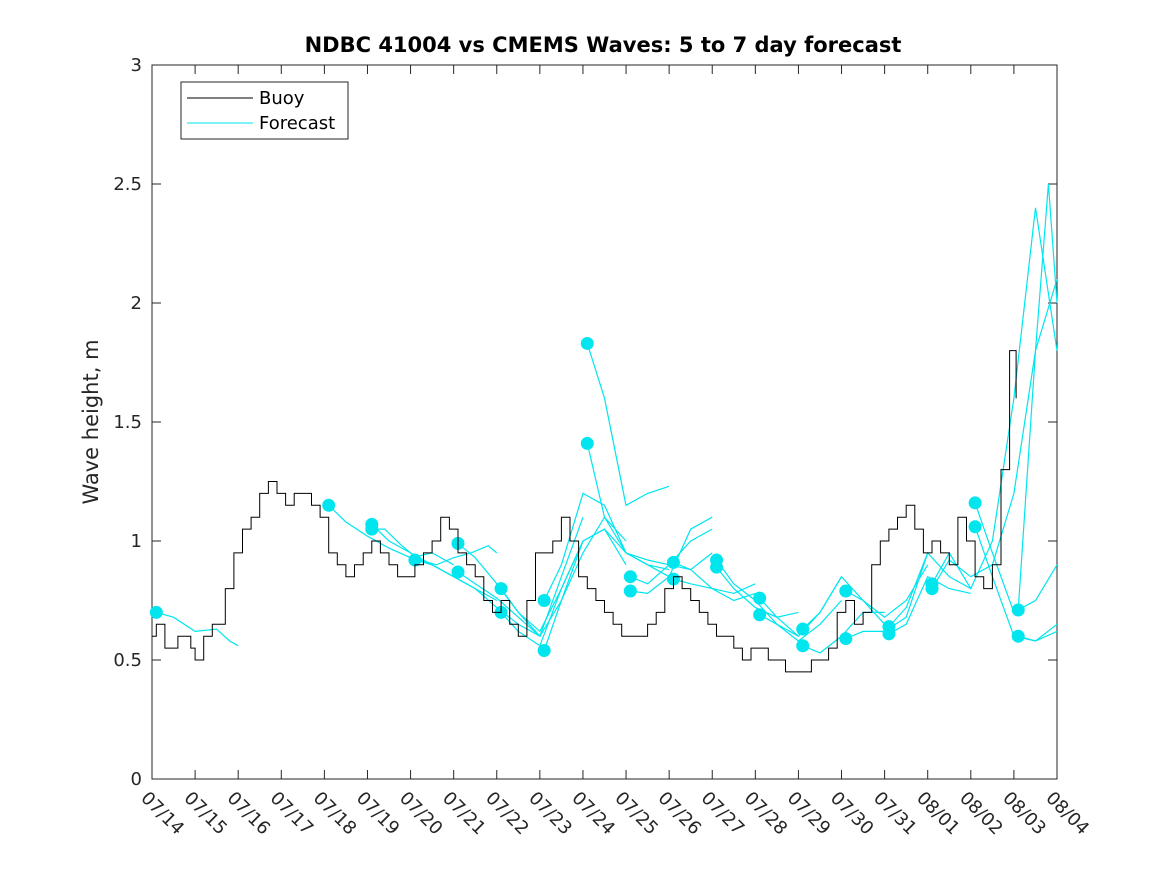 This screenshot has width=1167, height=875. What do you see at coordinates (680, 814) in the screenshot?
I see `x-tick-label: 07/26` at bounding box center [680, 814].